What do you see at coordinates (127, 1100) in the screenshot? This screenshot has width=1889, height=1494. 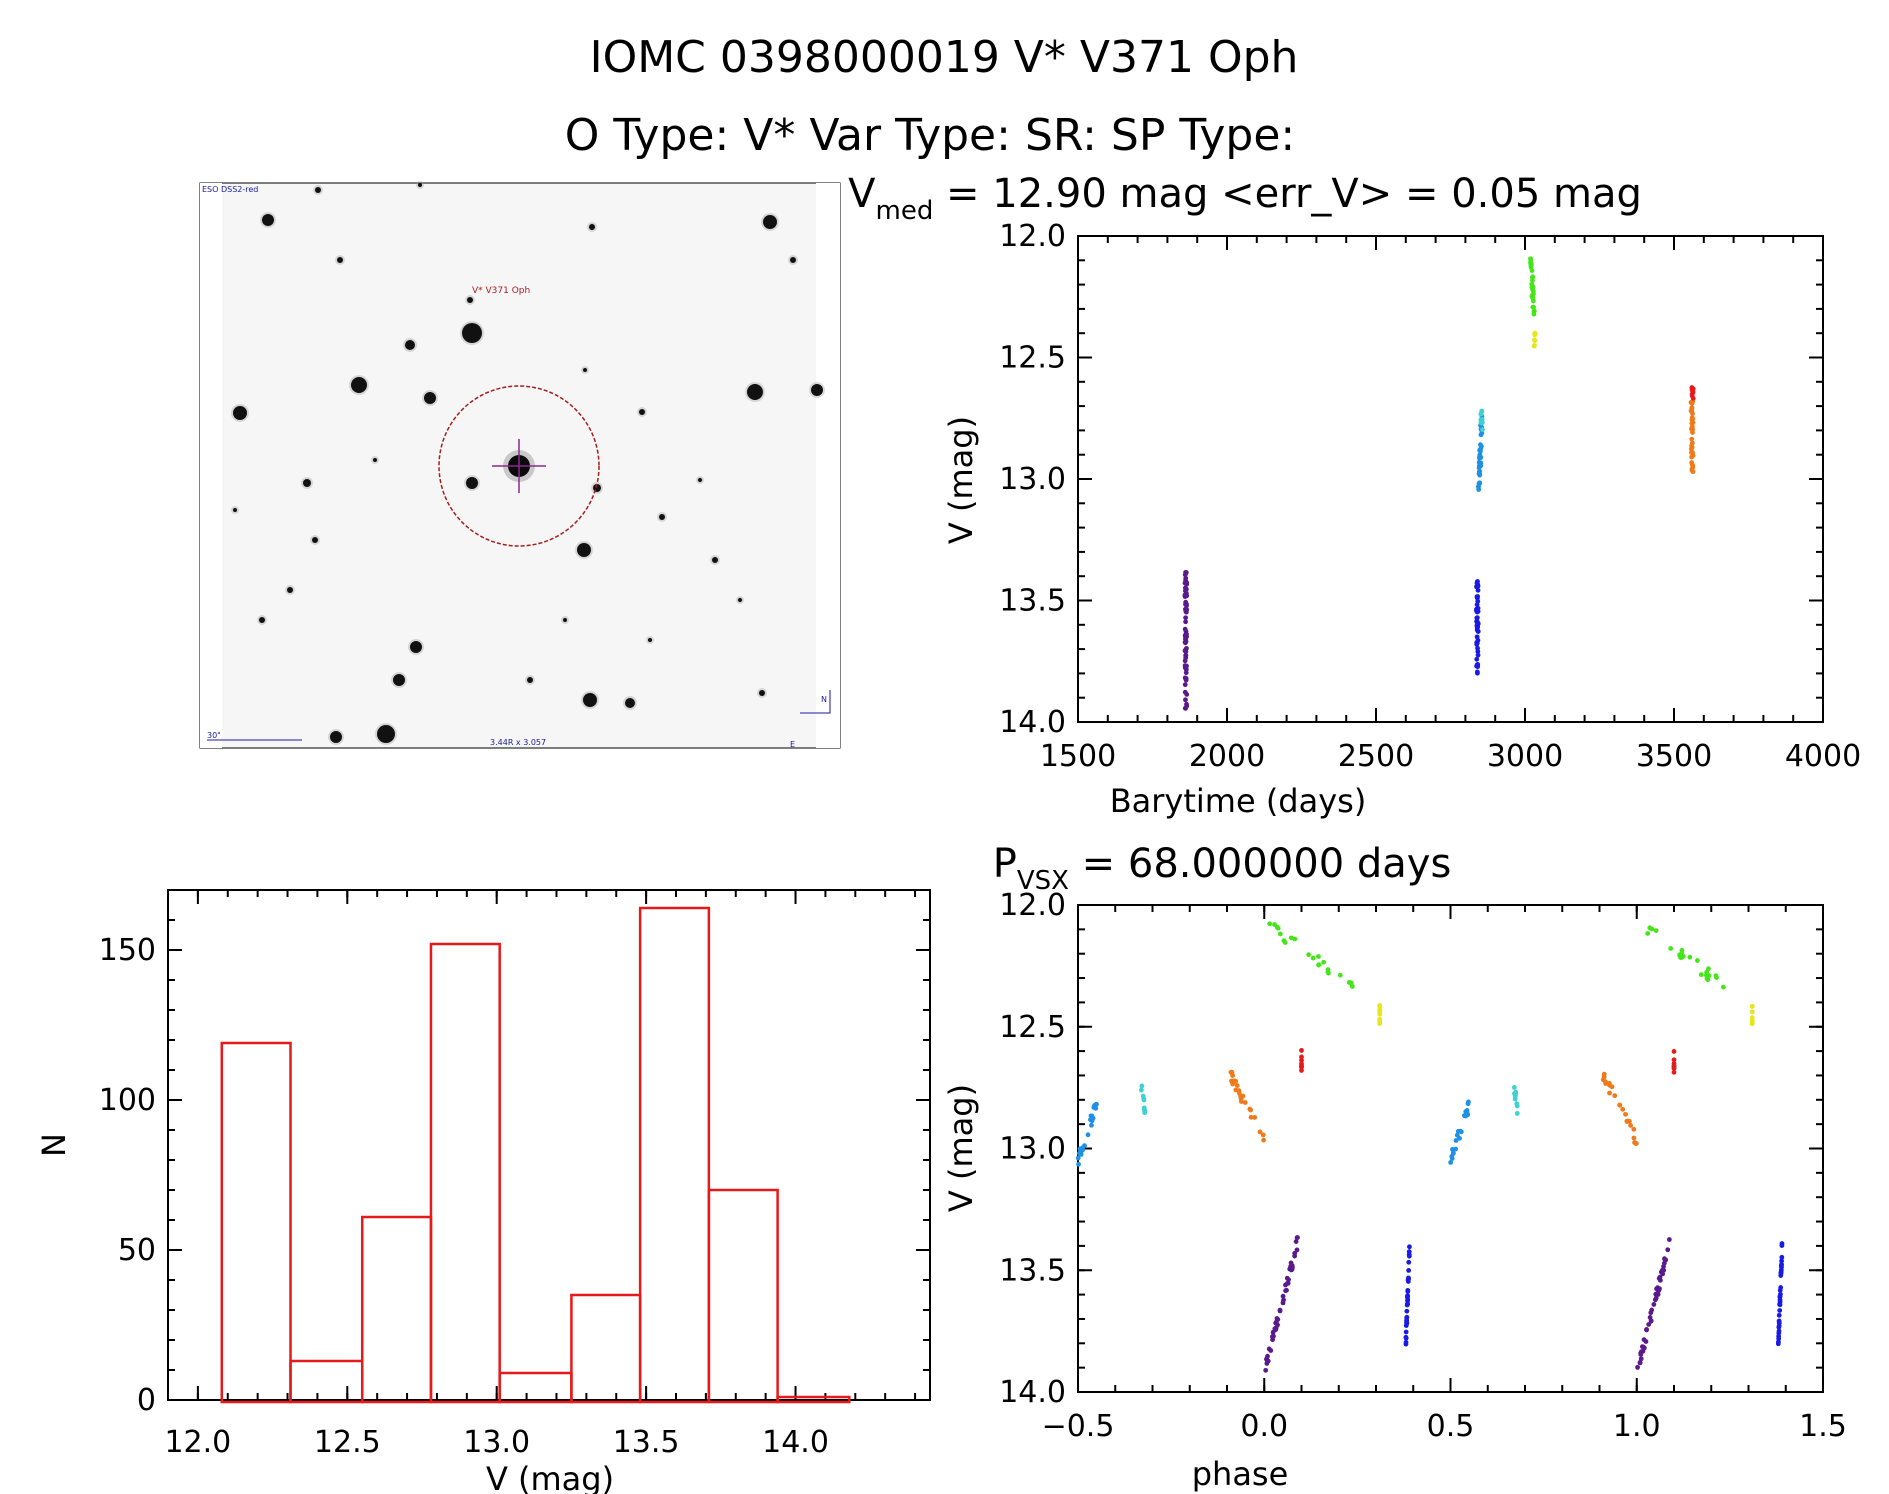 I see `hist-ytick-label: 100` at bounding box center [127, 1100].